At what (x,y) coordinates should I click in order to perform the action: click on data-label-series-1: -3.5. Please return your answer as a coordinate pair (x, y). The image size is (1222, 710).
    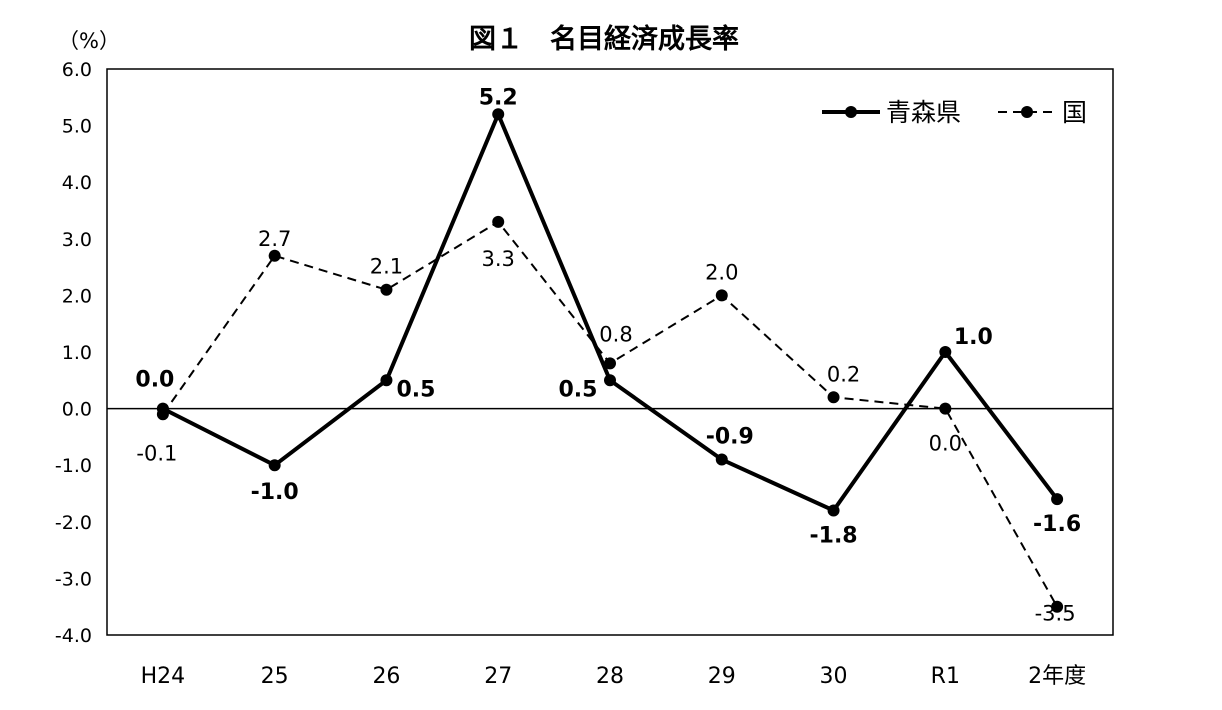
    Looking at the image, I should click on (1055, 614).